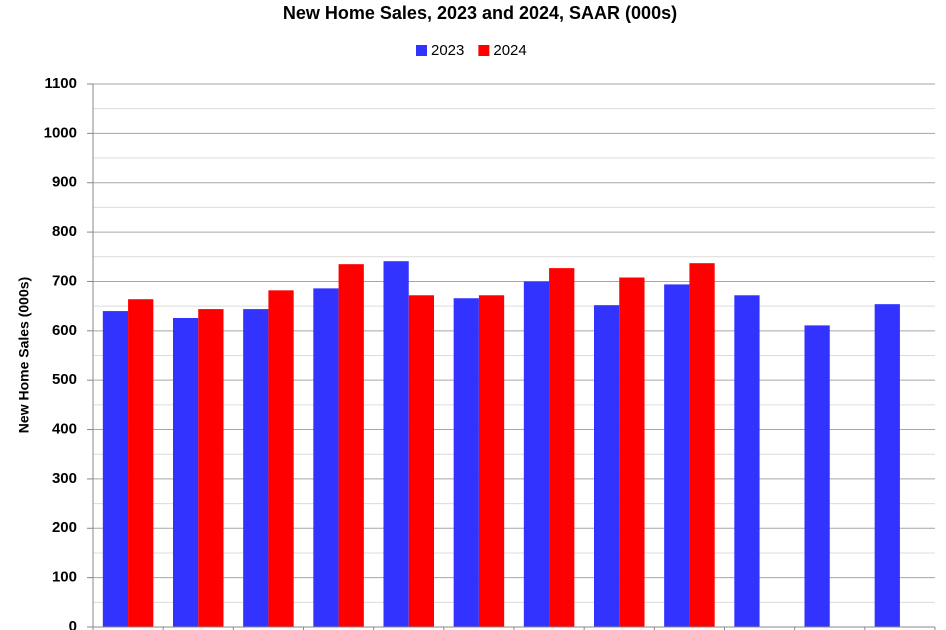 The height and width of the screenshot is (630, 946). Describe the element at coordinates (64, 429) in the screenshot. I see `y-tick-label: 400` at that location.